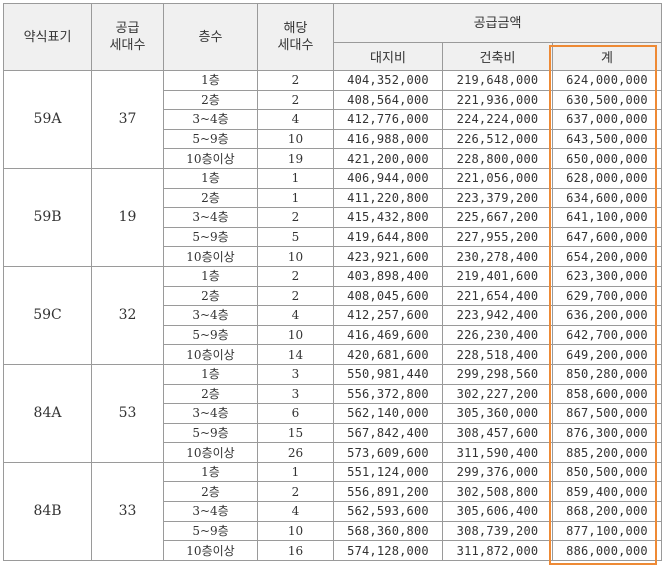 Image resolution: width=665 pixels, height=568 pixels. I want to click on table-row: 2층 1 411,220,800 223,379,200 634,600,000, so click(333, 198).